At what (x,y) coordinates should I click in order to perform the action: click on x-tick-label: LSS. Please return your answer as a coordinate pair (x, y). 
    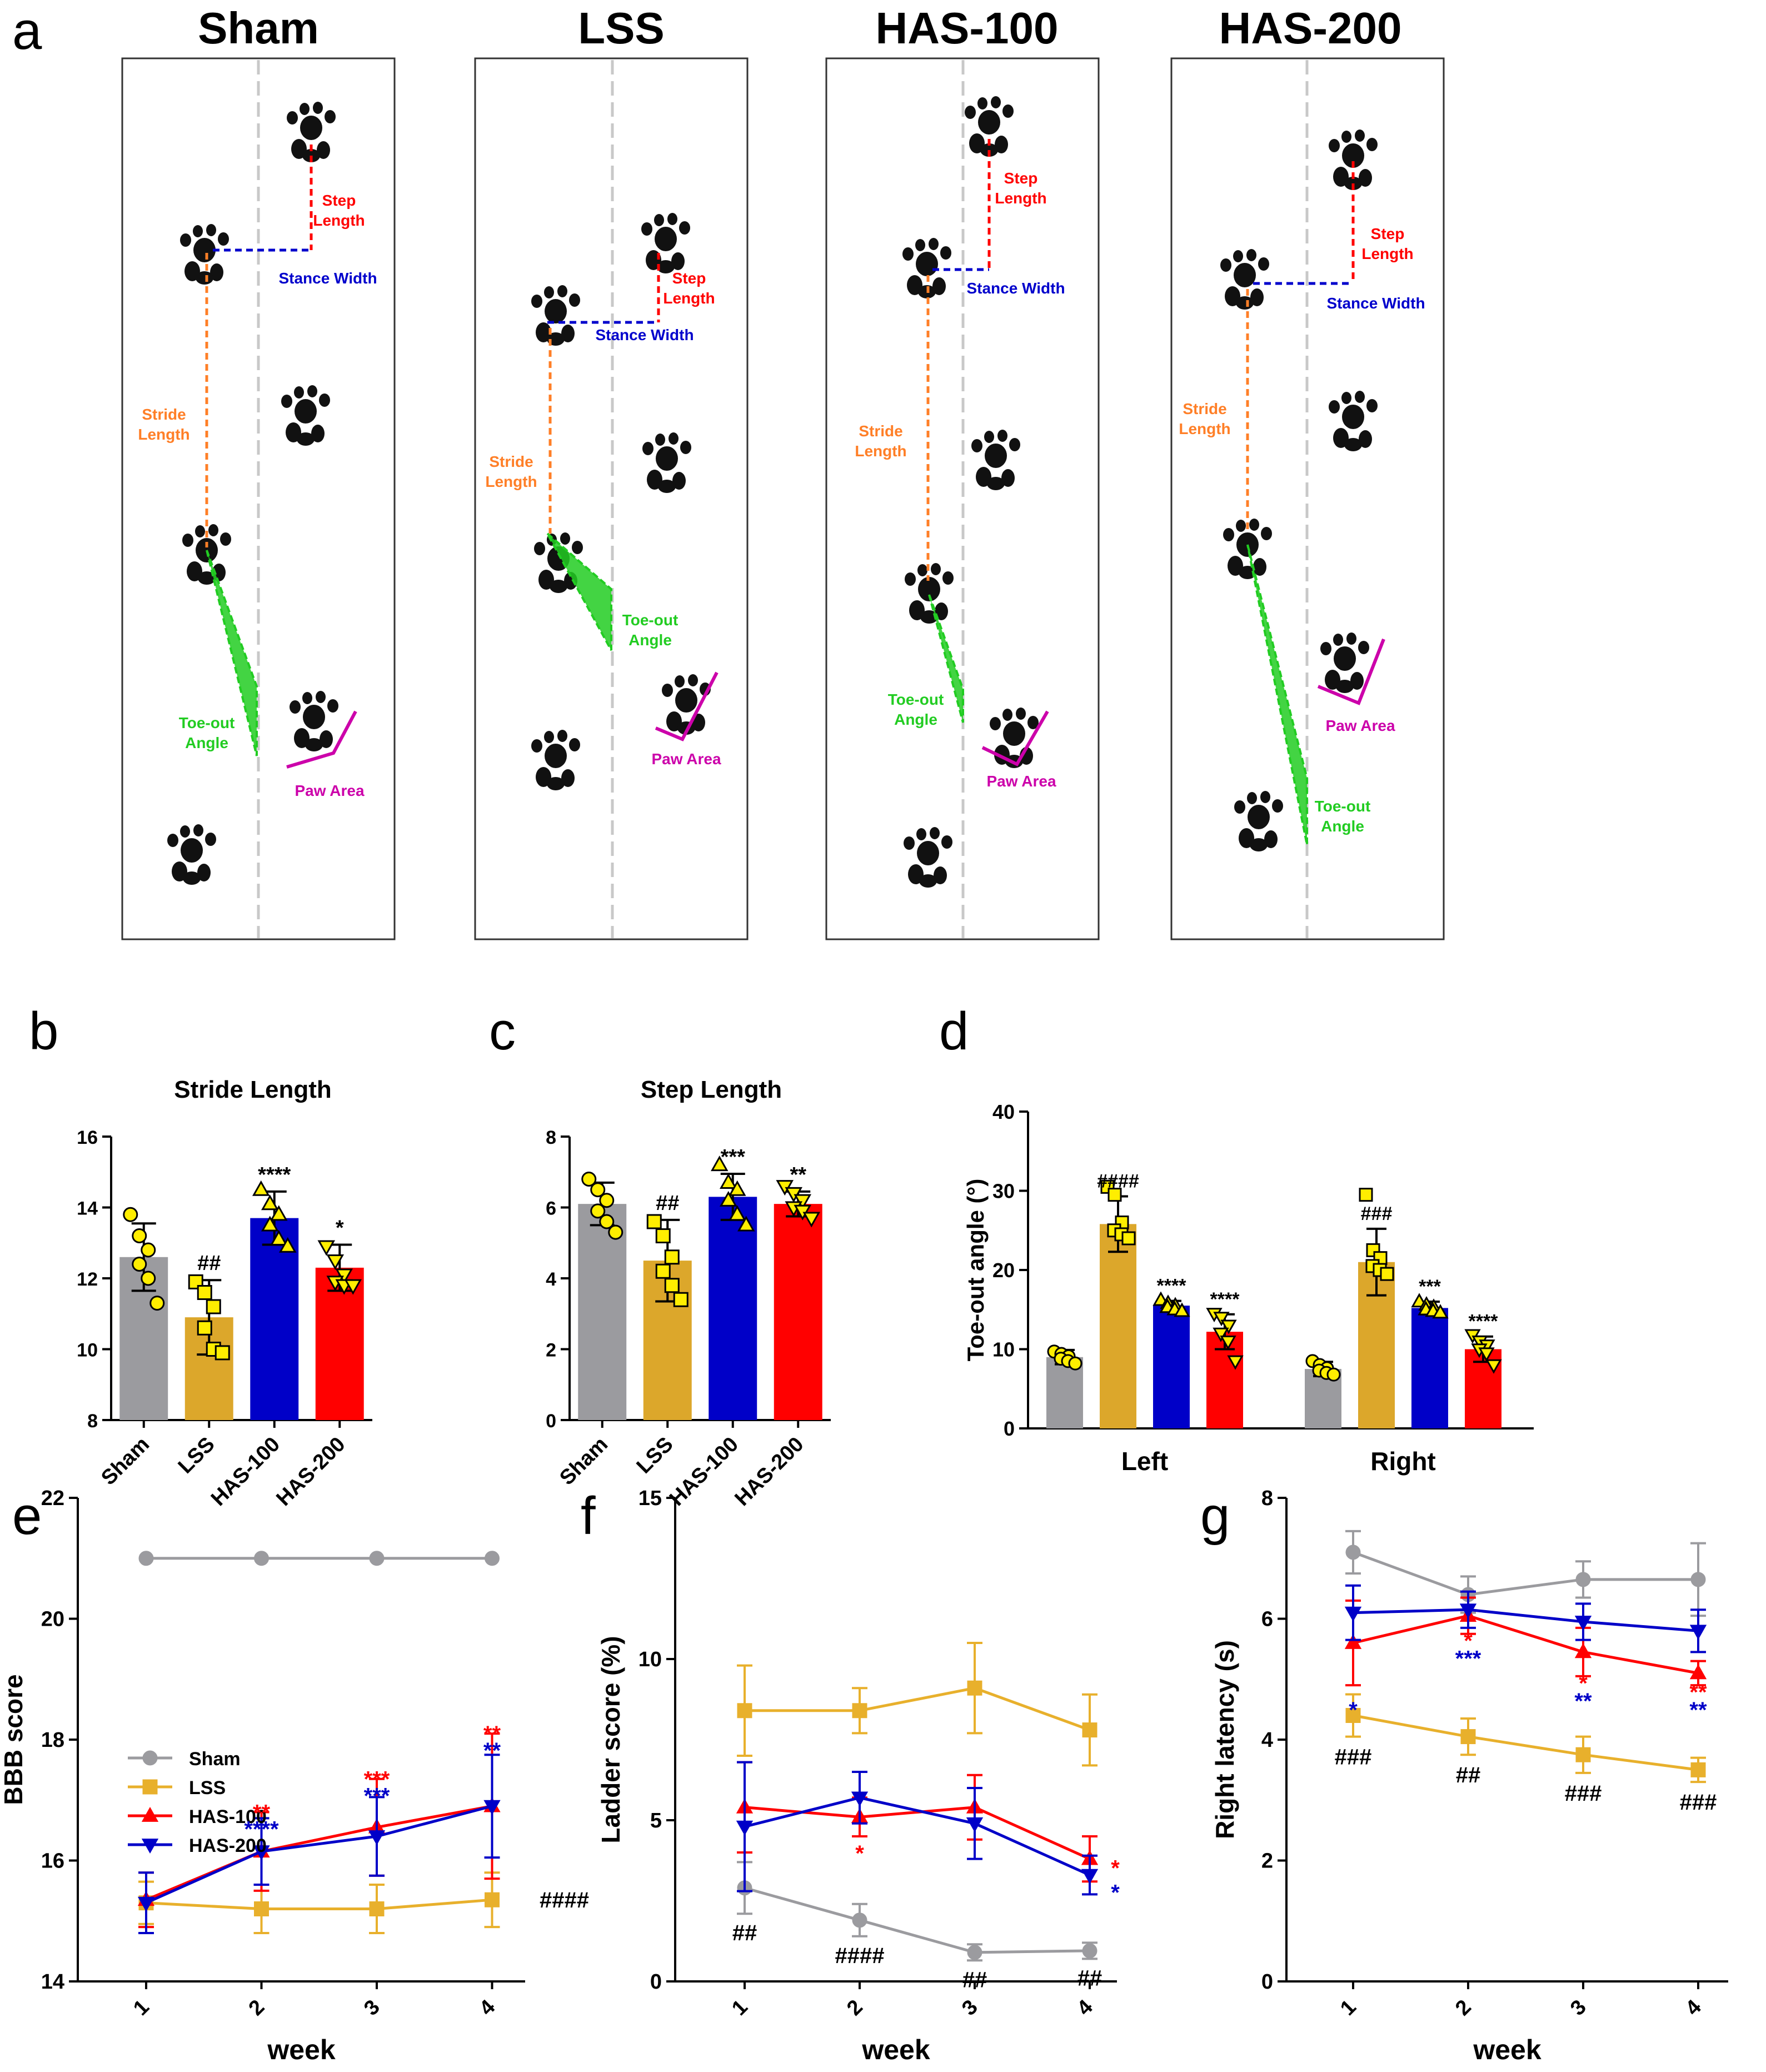
    Looking at the image, I should click on (655, 1455).